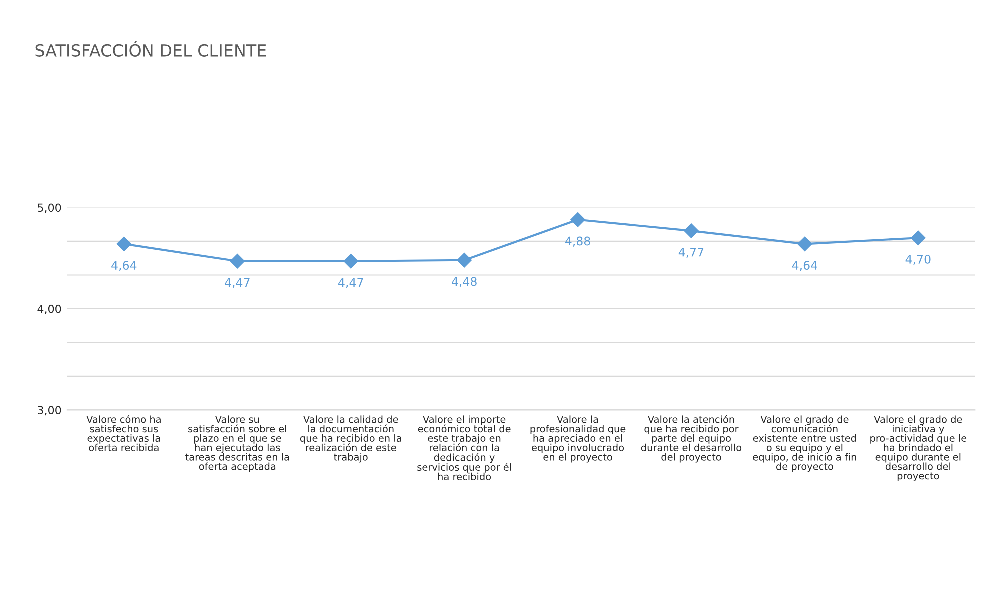 Image resolution: width=992 pixels, height=597 pixels. What do you see at coordinates (238, 444) in the screenshot?
I see `x-tick-label: Valore su satisfacción sobre el plazo en el que se han ejecutado las tareas descritas en la oferta aceptada` at bounding box center [238, 444].